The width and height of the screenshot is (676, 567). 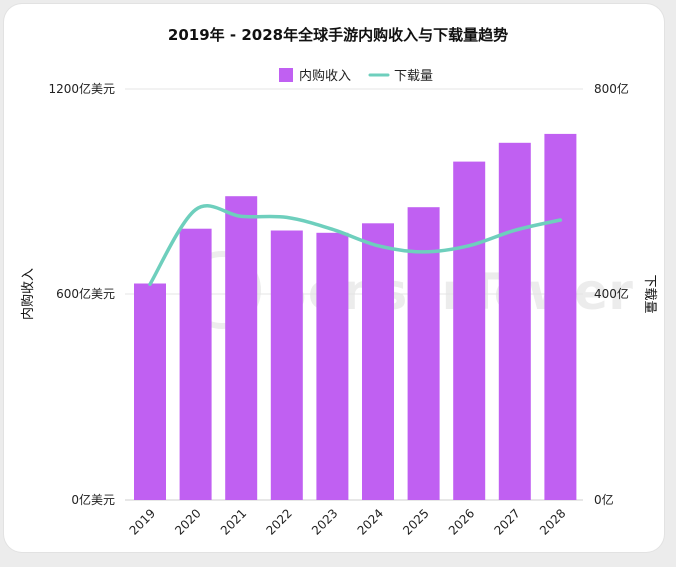 I want to click on y-left-tick-bottom: 0亿美元, so click(x=93, y=499).